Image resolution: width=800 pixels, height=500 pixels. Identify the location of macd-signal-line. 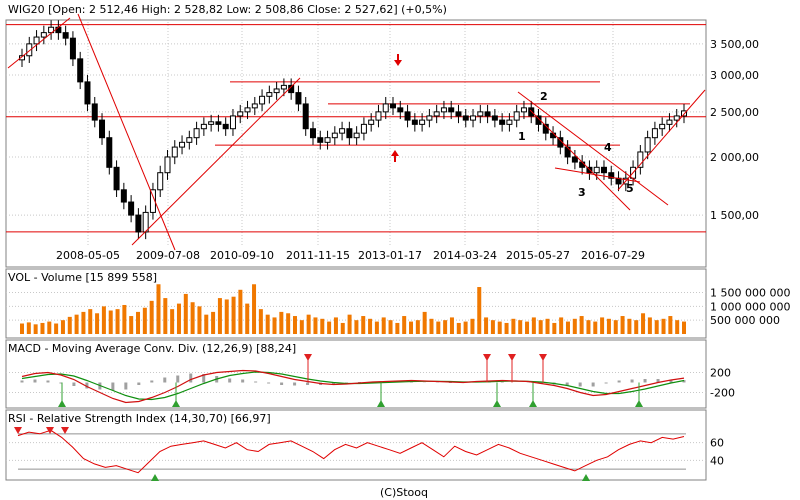
(353, 386).